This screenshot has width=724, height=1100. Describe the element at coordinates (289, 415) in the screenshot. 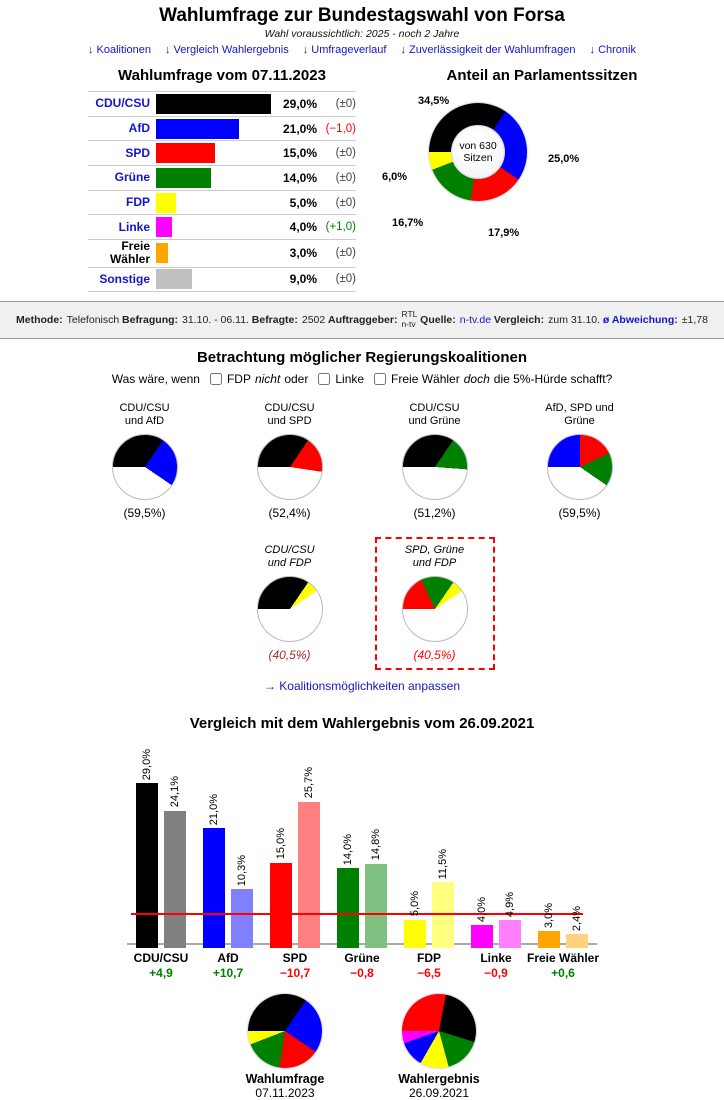

I see `coalition-title: CDU/CSU und SPD` at that location.